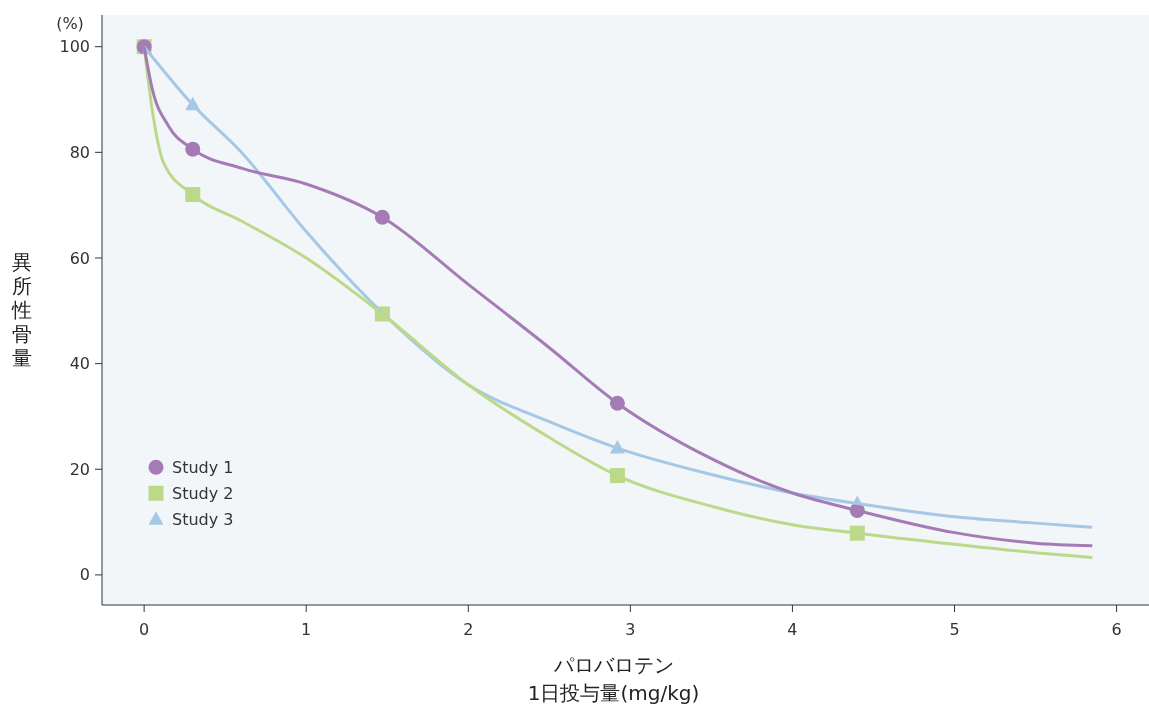 The image size is (1149, 709). Describe the element at coordinates (613, 679) in the screenshot. I see `x-axis-title: パロバロテン 1日投与量(mg/kg)` at that location.